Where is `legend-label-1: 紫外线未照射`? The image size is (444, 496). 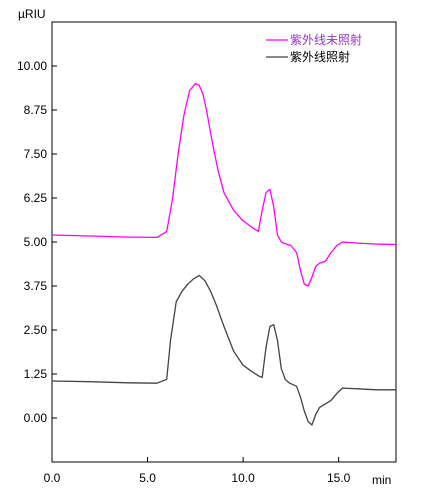 legend-label-1: 紫外线未照射 is located at coordinates (326, 39).